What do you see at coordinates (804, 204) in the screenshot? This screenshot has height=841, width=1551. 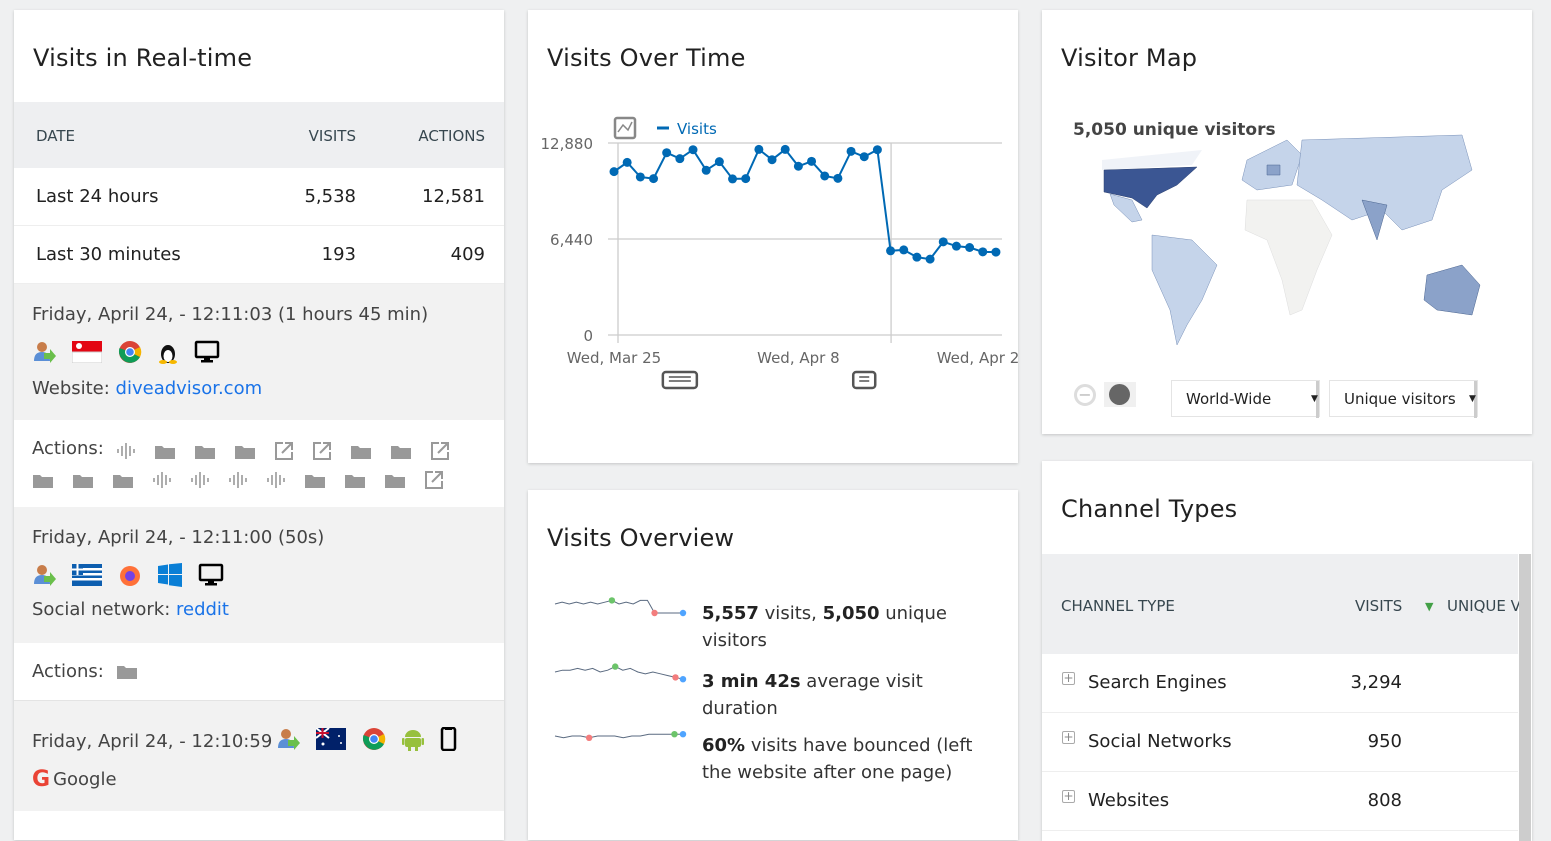 I see `series-line-visits` at bounding box center [804, 204].